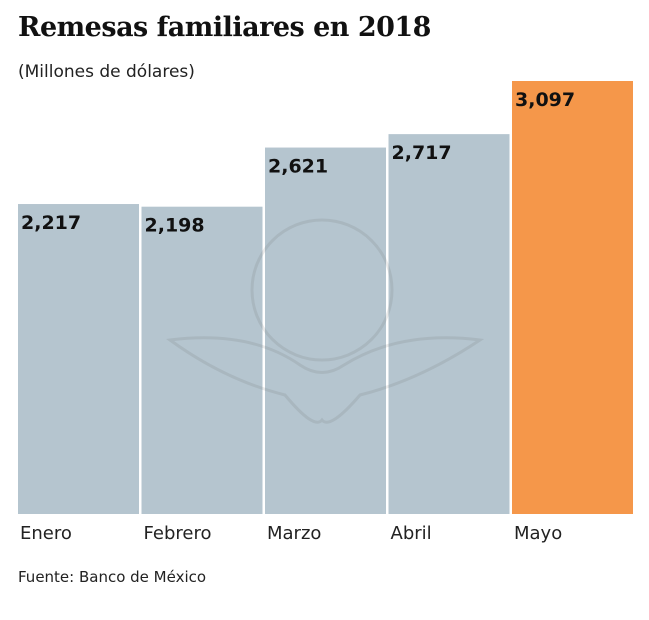  What do you see at coordinates (175, 226) in the screenshot?
I see `data-label: 2,198` at bounding box center [175, 226].